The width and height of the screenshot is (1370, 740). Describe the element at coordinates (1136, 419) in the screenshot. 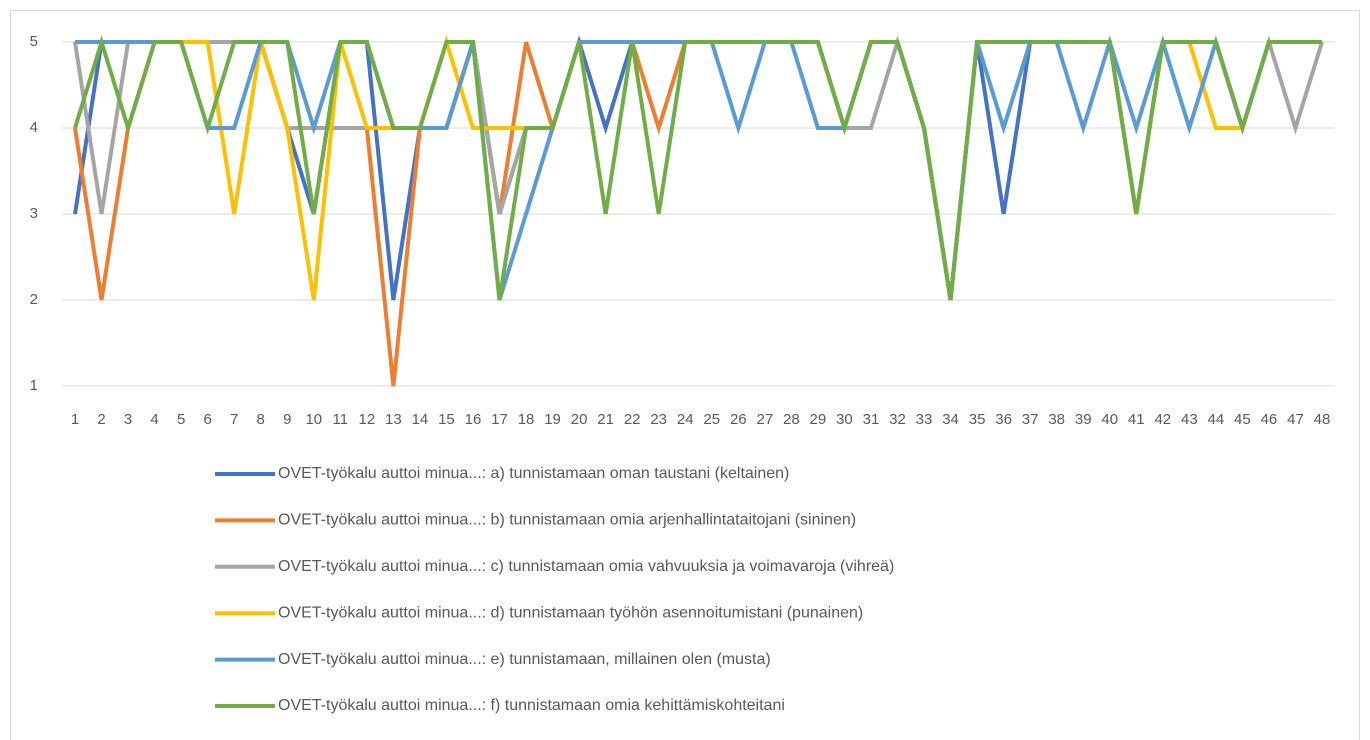

I see `x-tick-label: 41` at that location.